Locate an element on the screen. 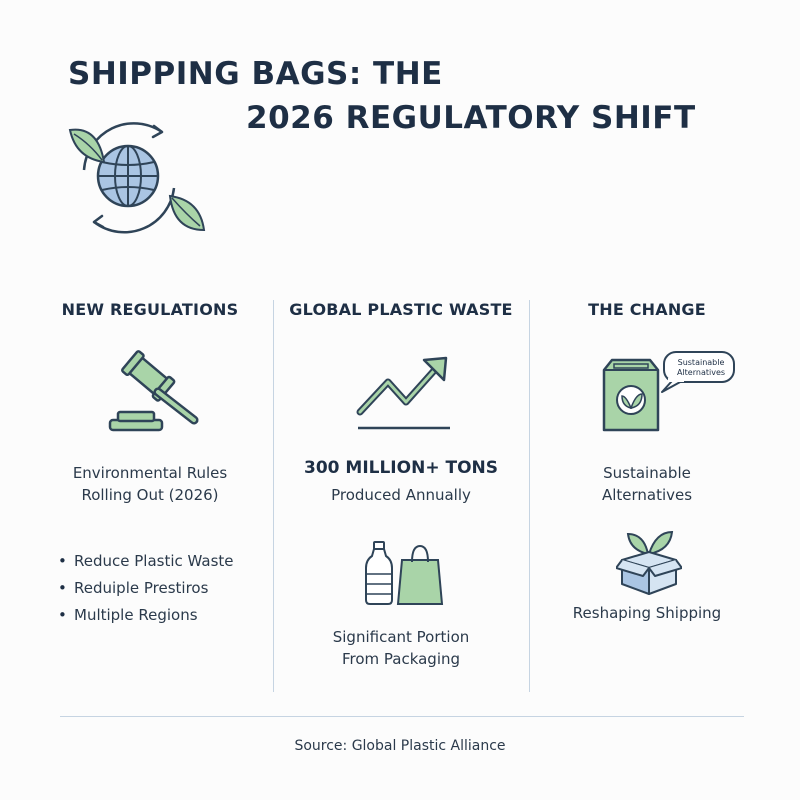 The width and height of the screenshot is (800, 800). bubble-text-line-1: Sustainable is located at coordinates (701, 362).